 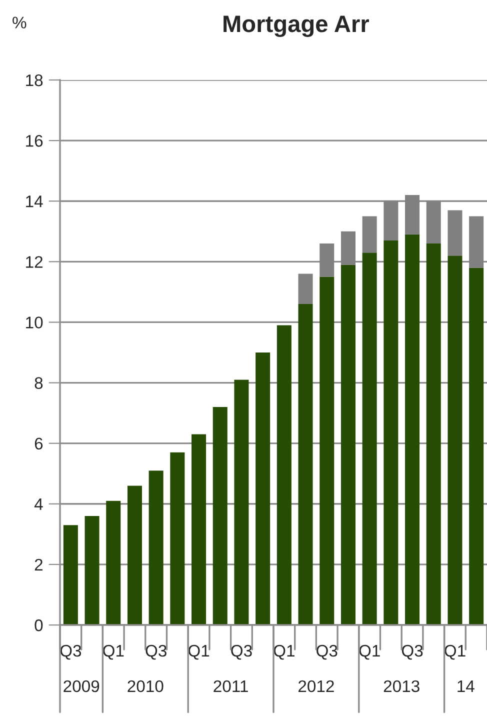 What do you see at coordinates (316, 686) in the screenshot?
I see `text: 2012` at bounding box center [316, 686].